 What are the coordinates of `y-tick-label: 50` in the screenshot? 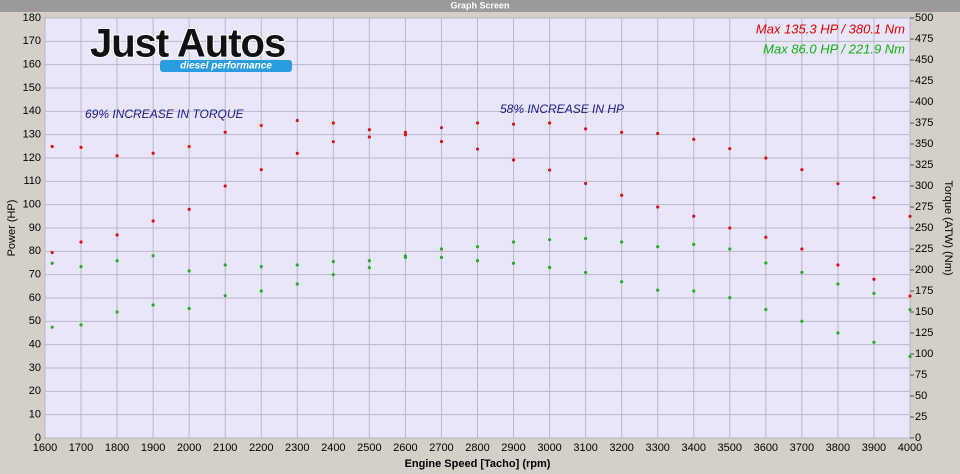 It's located at (35, 321).